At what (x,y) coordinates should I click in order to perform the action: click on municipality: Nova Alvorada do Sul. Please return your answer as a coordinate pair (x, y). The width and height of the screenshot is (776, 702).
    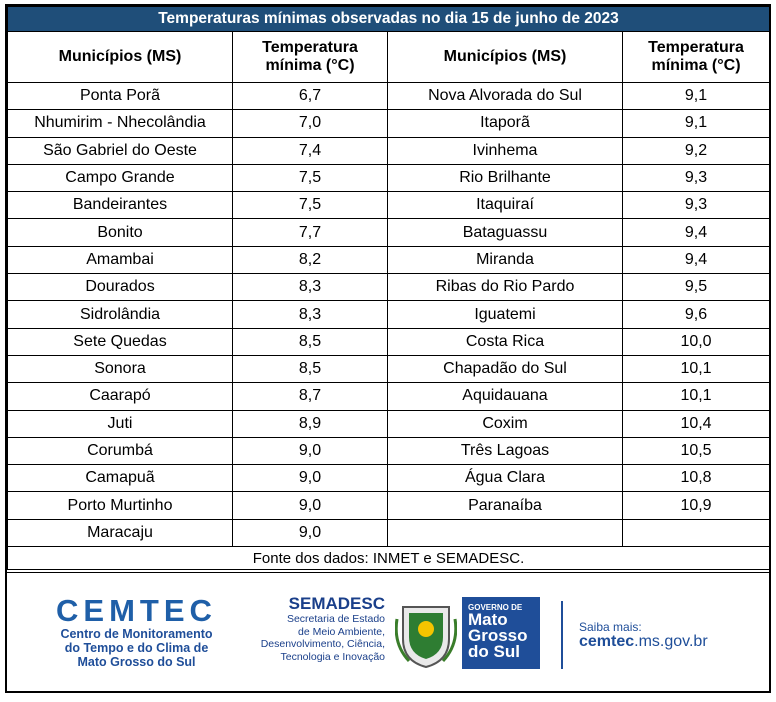
    Looking at the image, I should click on (505, 96).